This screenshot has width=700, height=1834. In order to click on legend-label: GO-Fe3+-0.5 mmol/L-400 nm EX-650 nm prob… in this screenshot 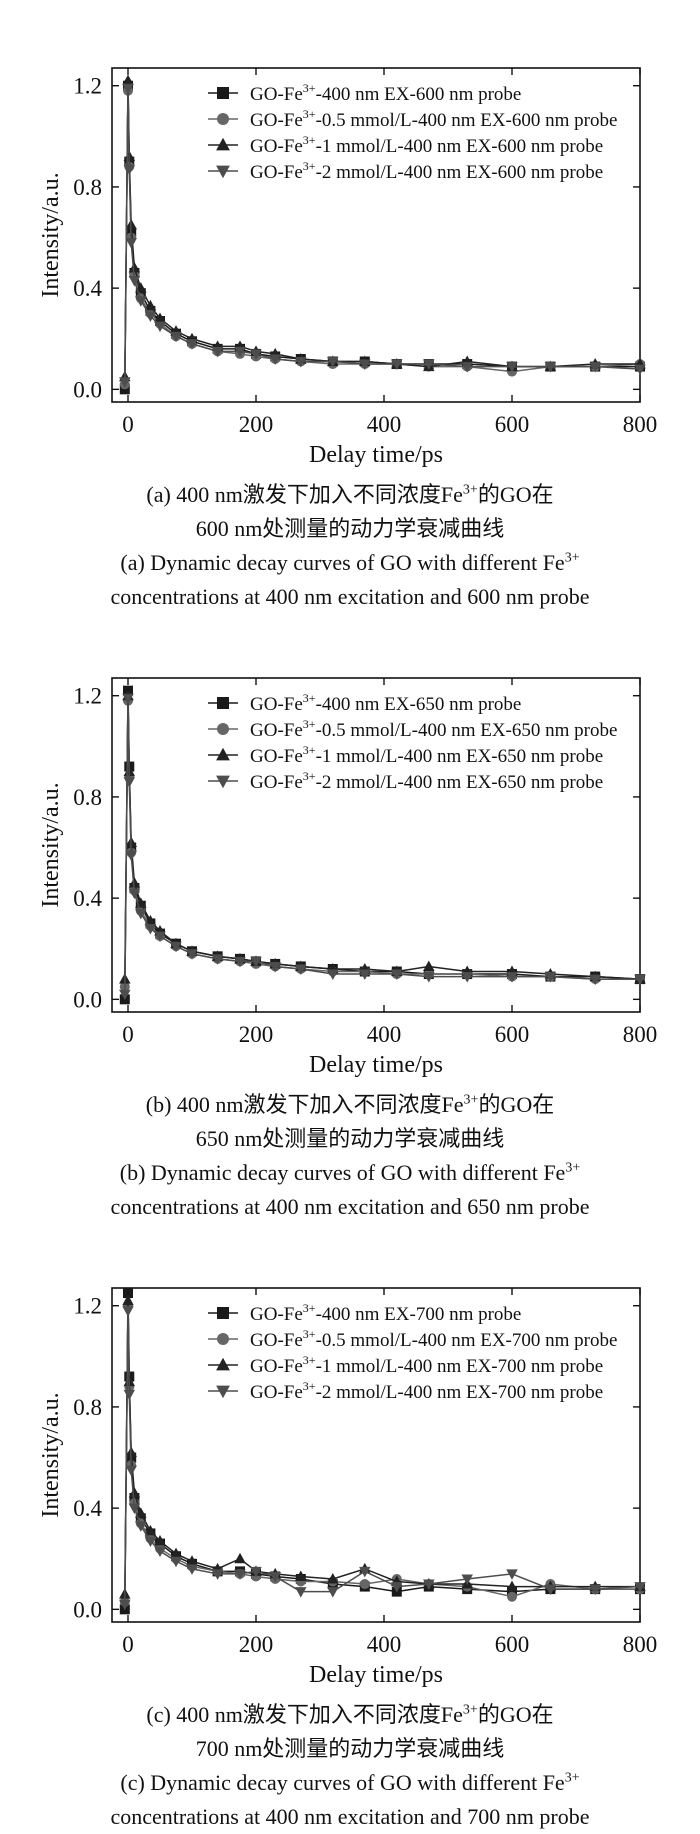, I will do `click(433, 729)`.